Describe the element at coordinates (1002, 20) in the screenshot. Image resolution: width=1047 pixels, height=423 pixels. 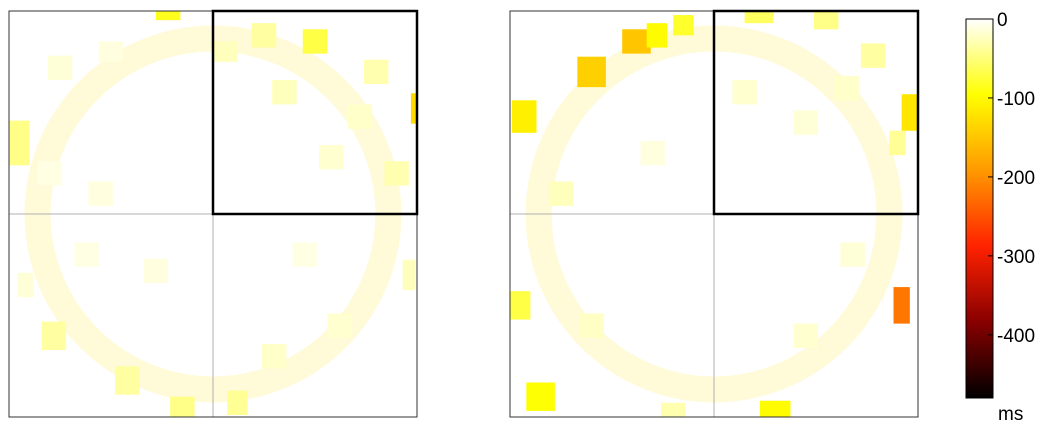
I see `colorbar-tick-label: 0` at that location.